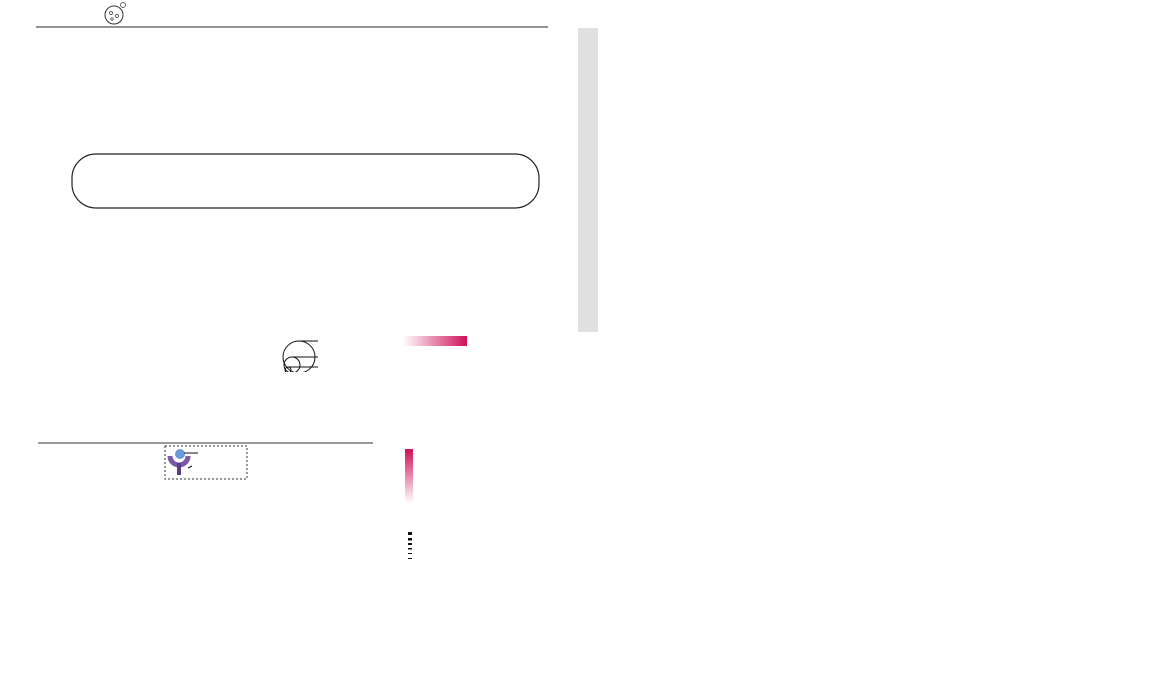 This screenshot has height=678, width=1164. Describe the element at coordinates (409, 476) in the screenshot. I see `g-color-legend` at that location.